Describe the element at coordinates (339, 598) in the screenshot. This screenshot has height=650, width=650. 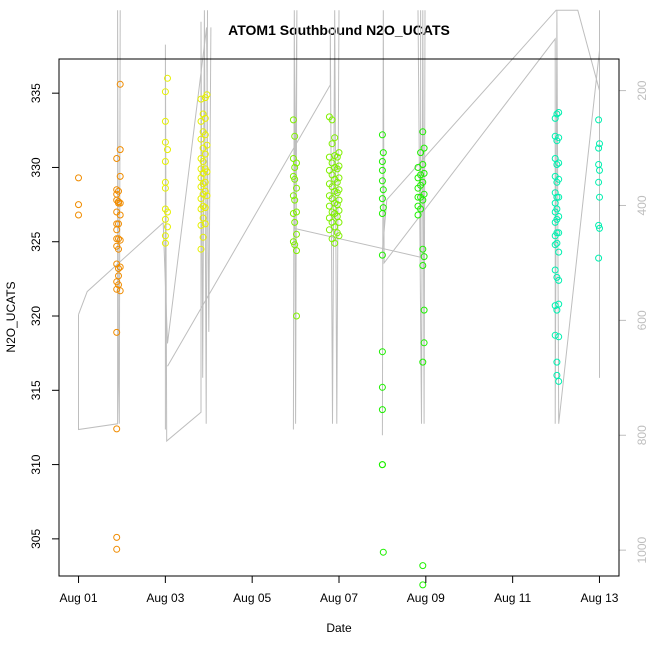
I see `x-tick-label: Aug 07` at that location.